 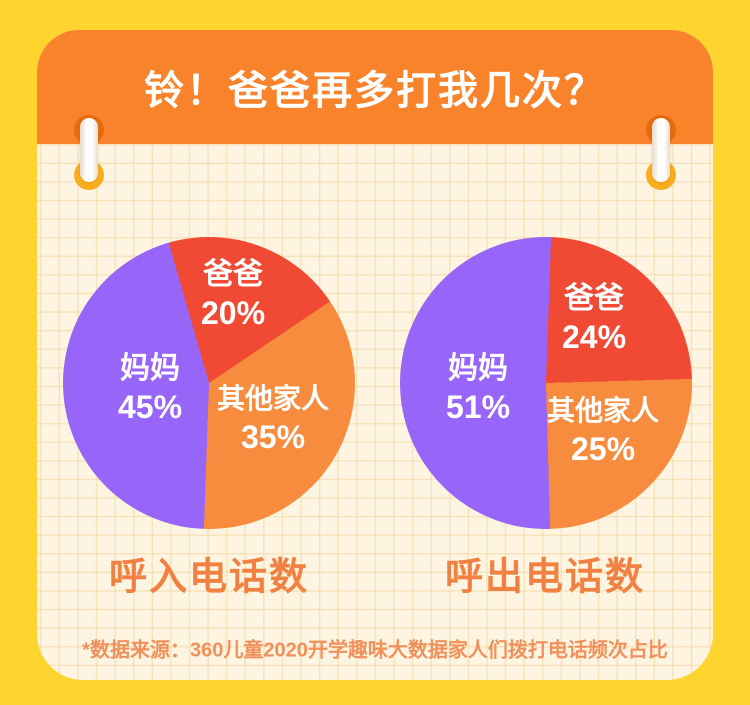 What do you see at coordinates (233, 294) in the screenshot?
I see `slice-label-dad: 爸爸 20%` at bounding box center [233, 294].